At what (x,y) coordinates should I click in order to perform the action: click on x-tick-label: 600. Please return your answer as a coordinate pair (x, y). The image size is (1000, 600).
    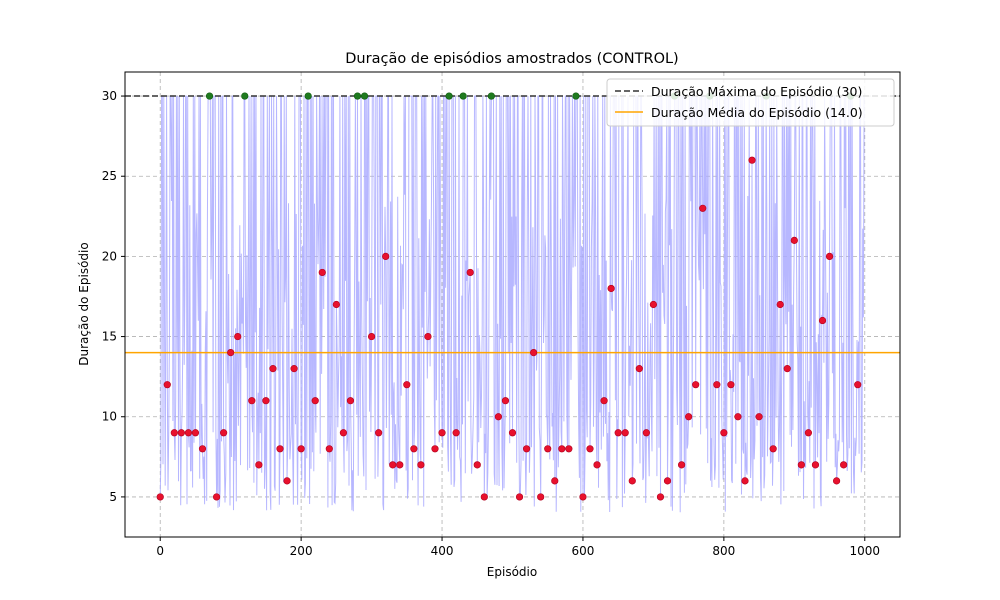
    Looking at the image, I should click on (583, 551).